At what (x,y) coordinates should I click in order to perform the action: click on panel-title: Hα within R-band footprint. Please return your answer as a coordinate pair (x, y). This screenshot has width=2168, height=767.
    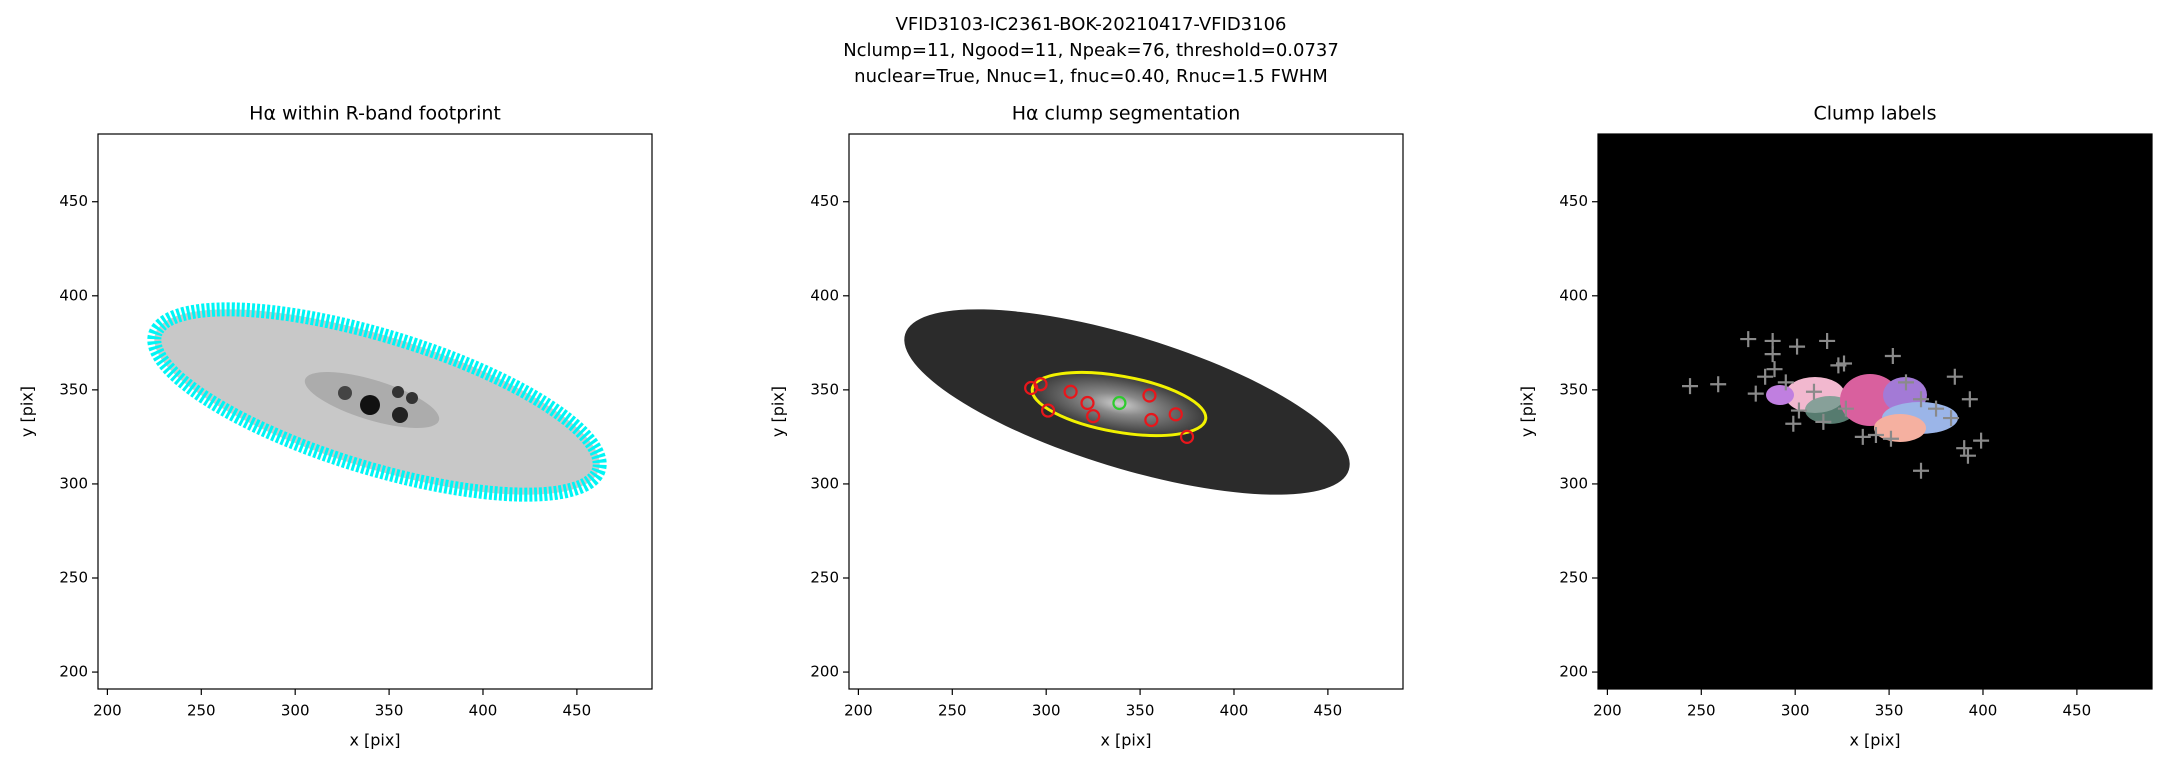
    Looking at the image, I should click on (375, 114).